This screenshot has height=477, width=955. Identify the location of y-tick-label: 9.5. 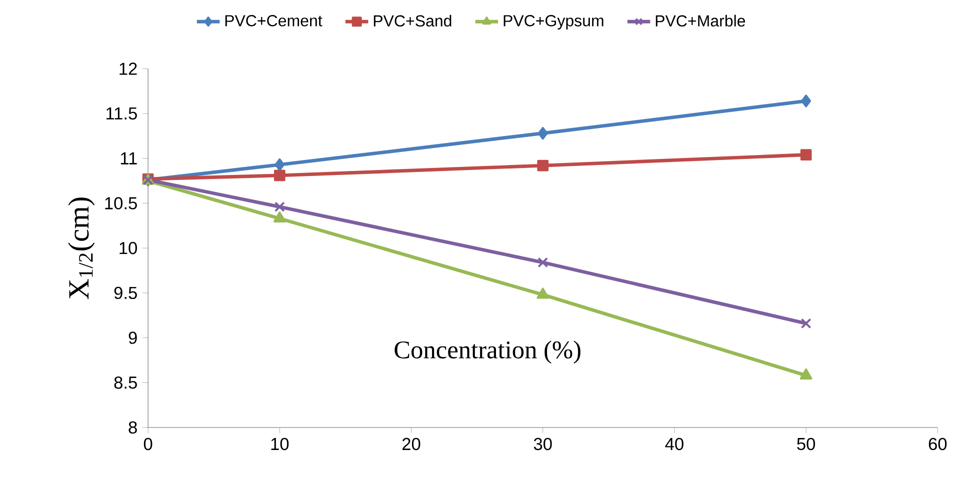
(125, 292).